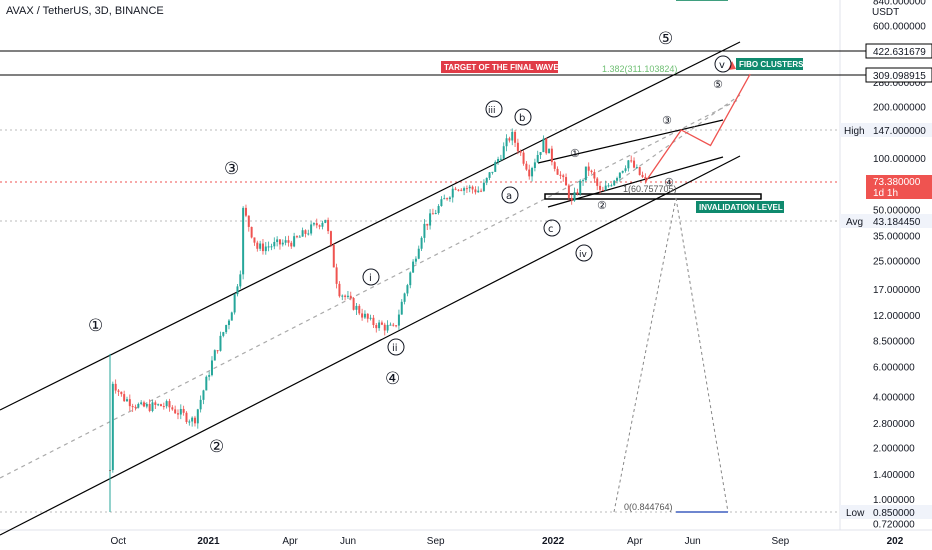 The width and height of the screenshot is (932, 550). What do you see at coordinates (653, 196) in the screenshot?
I see `invalidation-box` at bounding box center [653, 196].